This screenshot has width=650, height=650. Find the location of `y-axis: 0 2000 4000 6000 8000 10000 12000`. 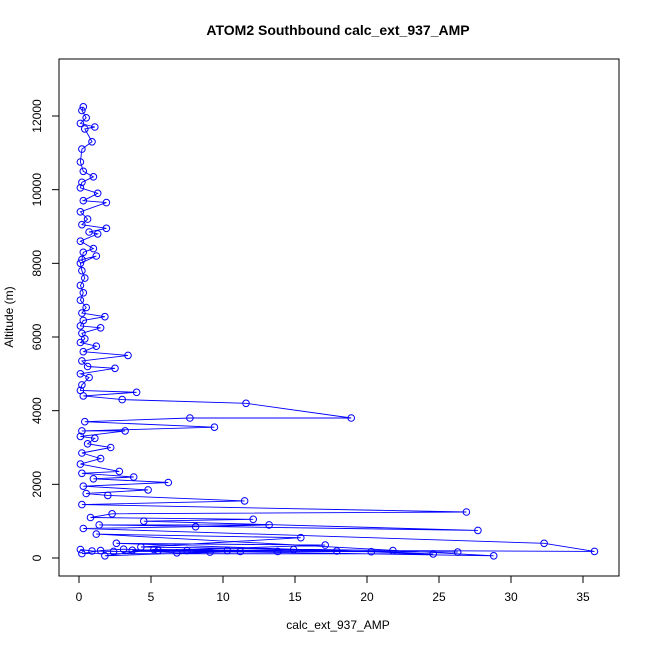

y-axis: 0 2000 4000 6000 8000 10000 12000 is located at coordinates (45, 330).